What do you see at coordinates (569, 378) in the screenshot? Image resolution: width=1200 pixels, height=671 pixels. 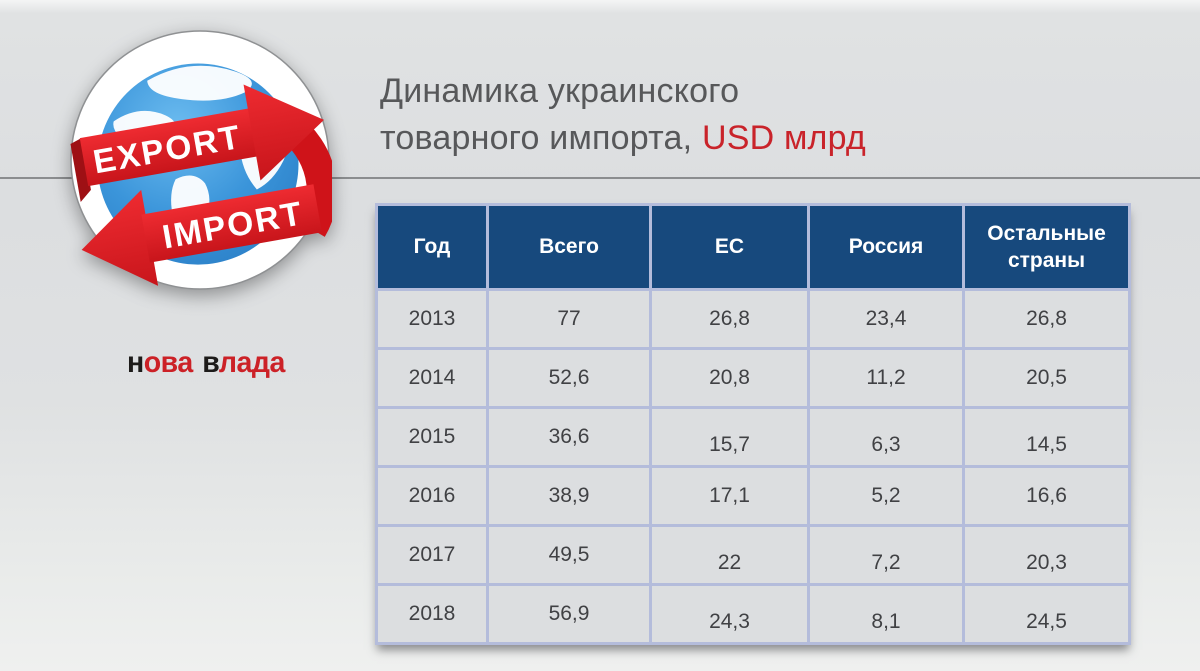 I see `table-cell: 52,6` at bounding box center [569, 378].